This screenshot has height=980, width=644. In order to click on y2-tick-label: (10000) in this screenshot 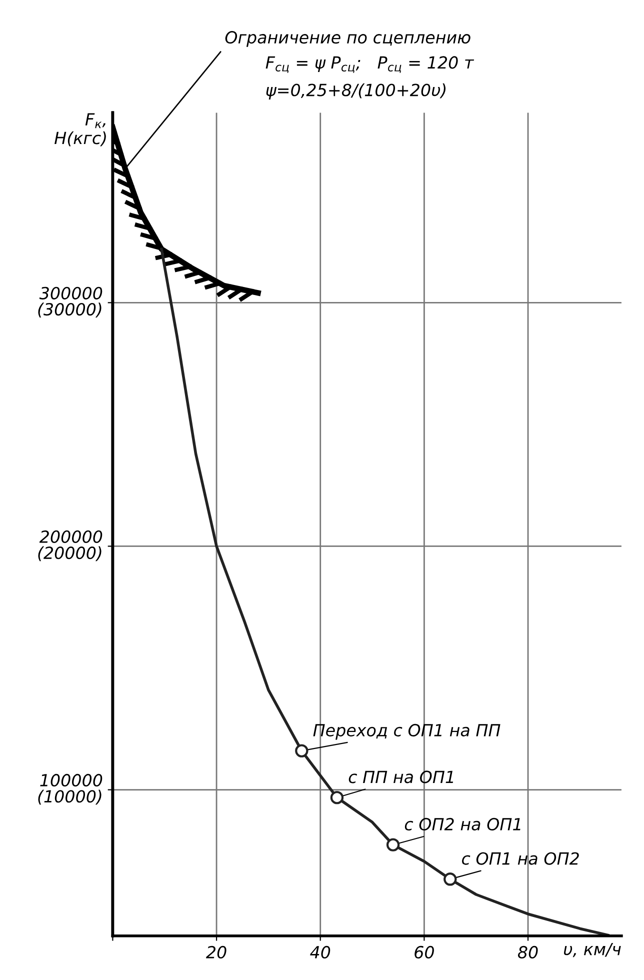, I will do `click(70, 797)`.